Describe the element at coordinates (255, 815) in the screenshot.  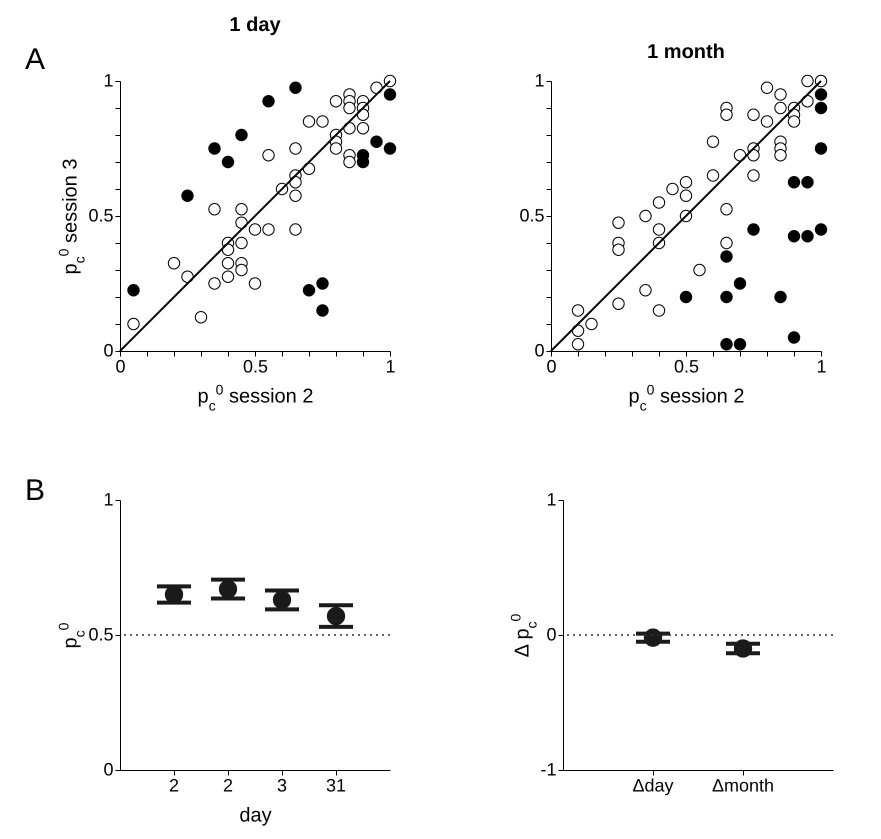
I see `x-axis-title: day` at that location.